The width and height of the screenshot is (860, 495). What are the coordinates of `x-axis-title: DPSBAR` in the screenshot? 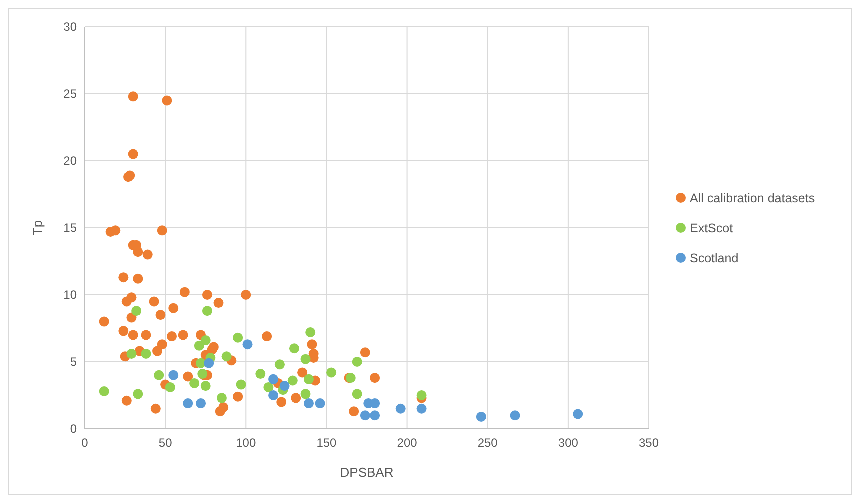 It's located at (367, 472).